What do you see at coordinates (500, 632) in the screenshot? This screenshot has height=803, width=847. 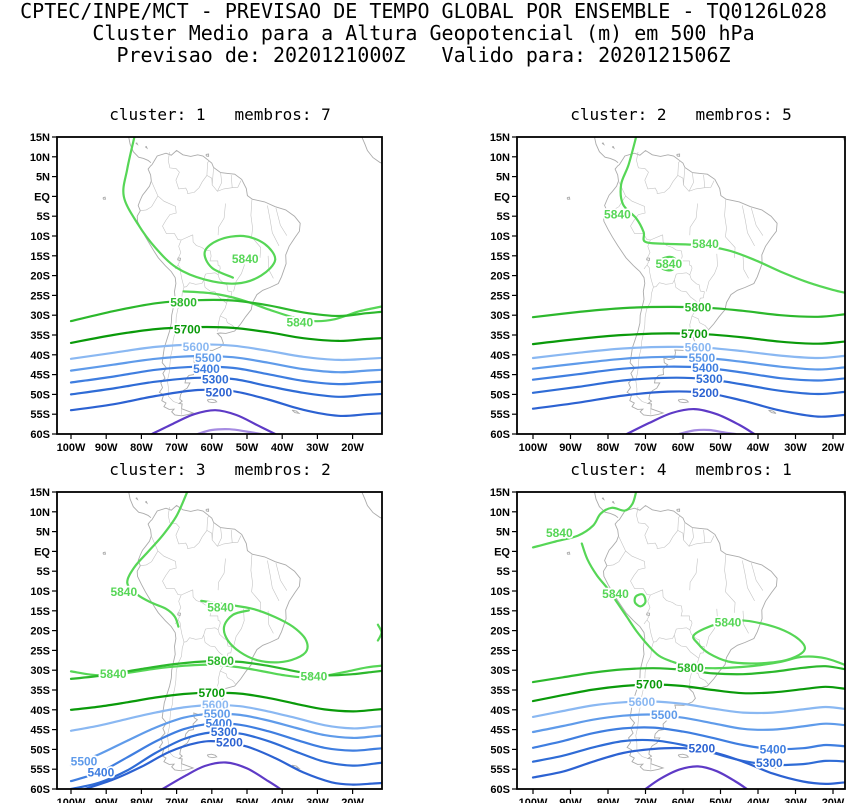 I see `y-tick-label: 20S` at bounding box center [500, 632].